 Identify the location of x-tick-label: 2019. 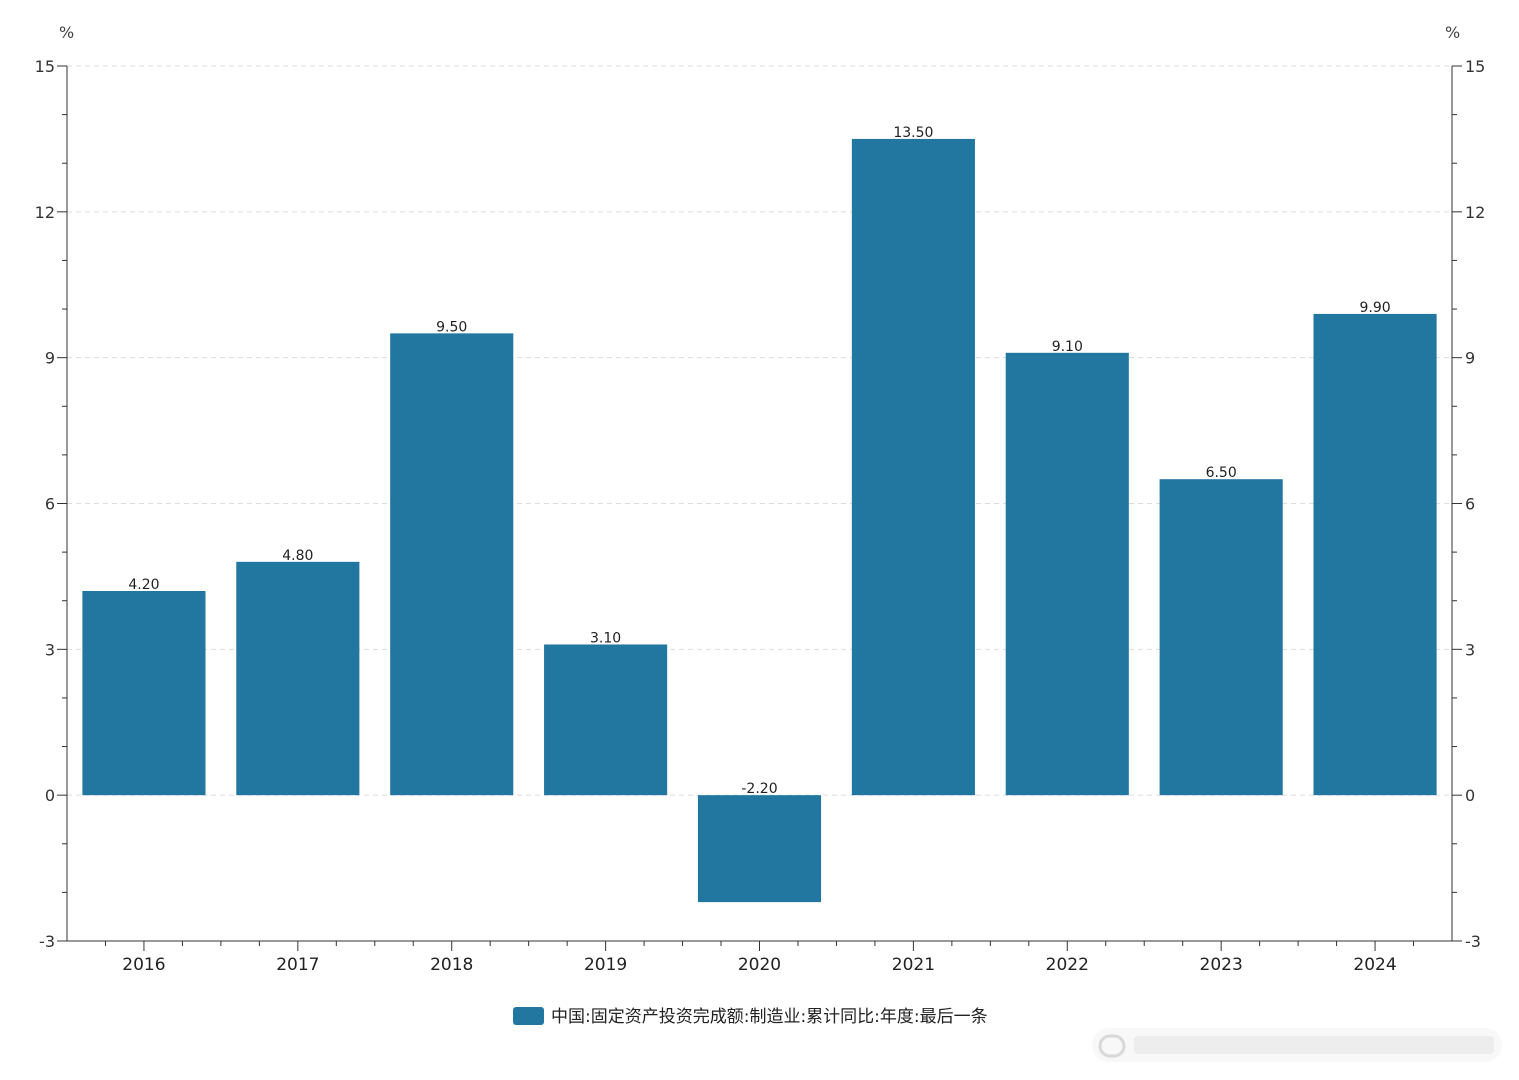
(605, 965).